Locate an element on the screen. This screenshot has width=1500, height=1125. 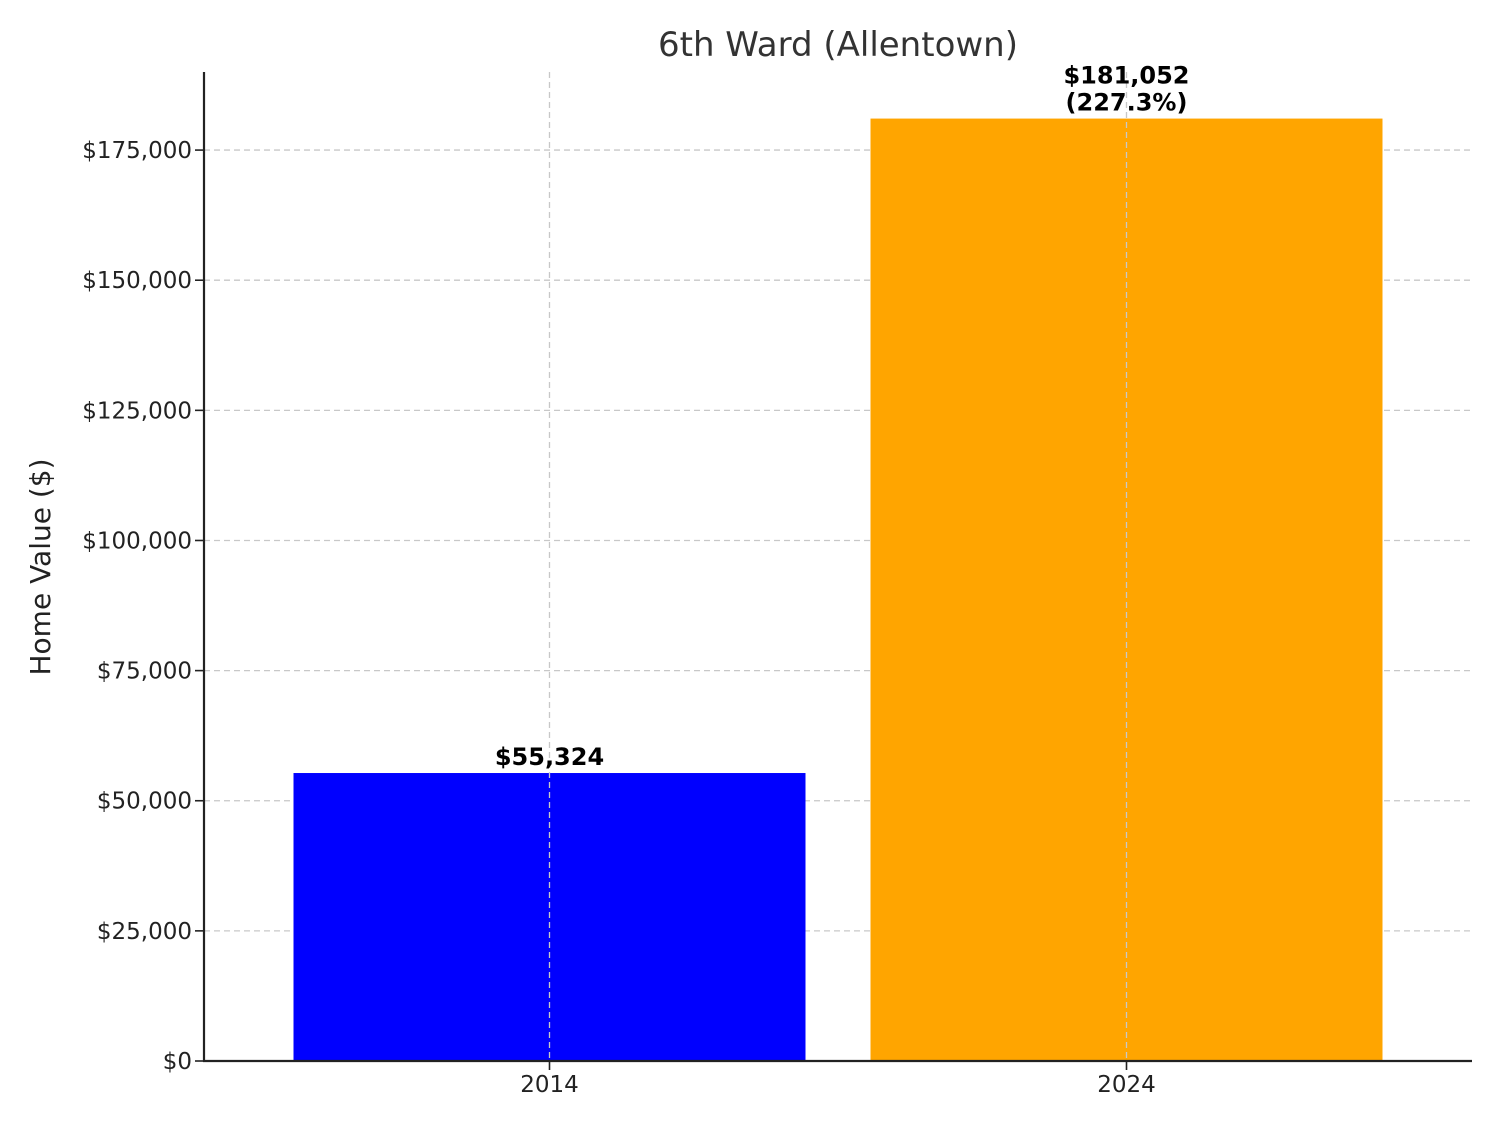
y-axis-label: Home Value ($) is located at coordinates (40, 566).